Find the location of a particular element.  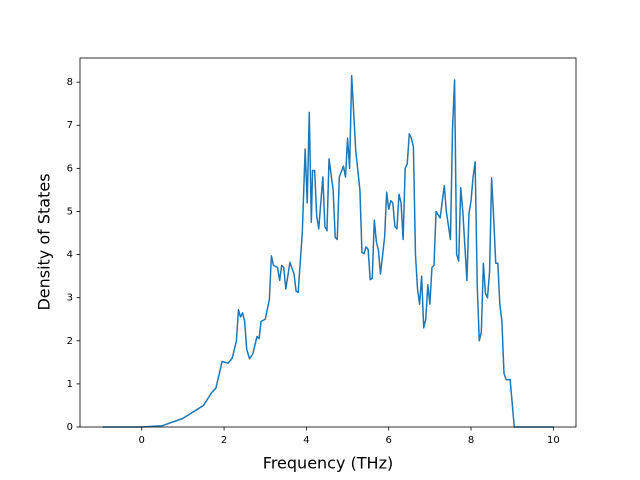

x-tick-label: 0 is located at coordinates (142, 440).